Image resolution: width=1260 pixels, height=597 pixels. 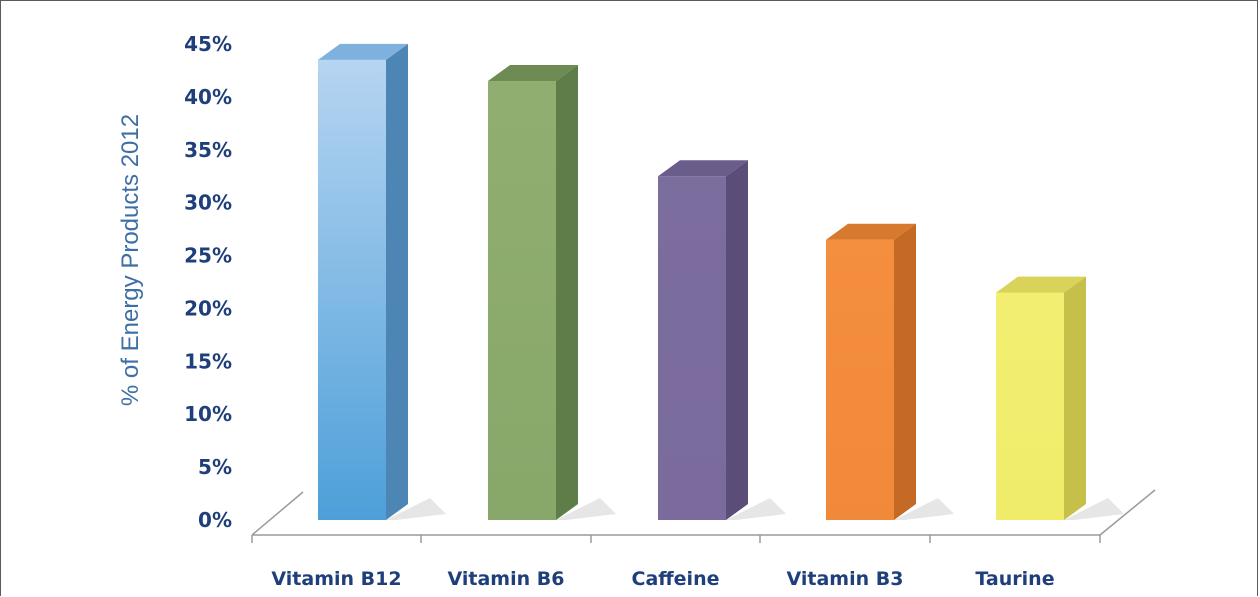 I want to click on y-axis-title: % of Energy Products 2012, so click(x=130, y=260).